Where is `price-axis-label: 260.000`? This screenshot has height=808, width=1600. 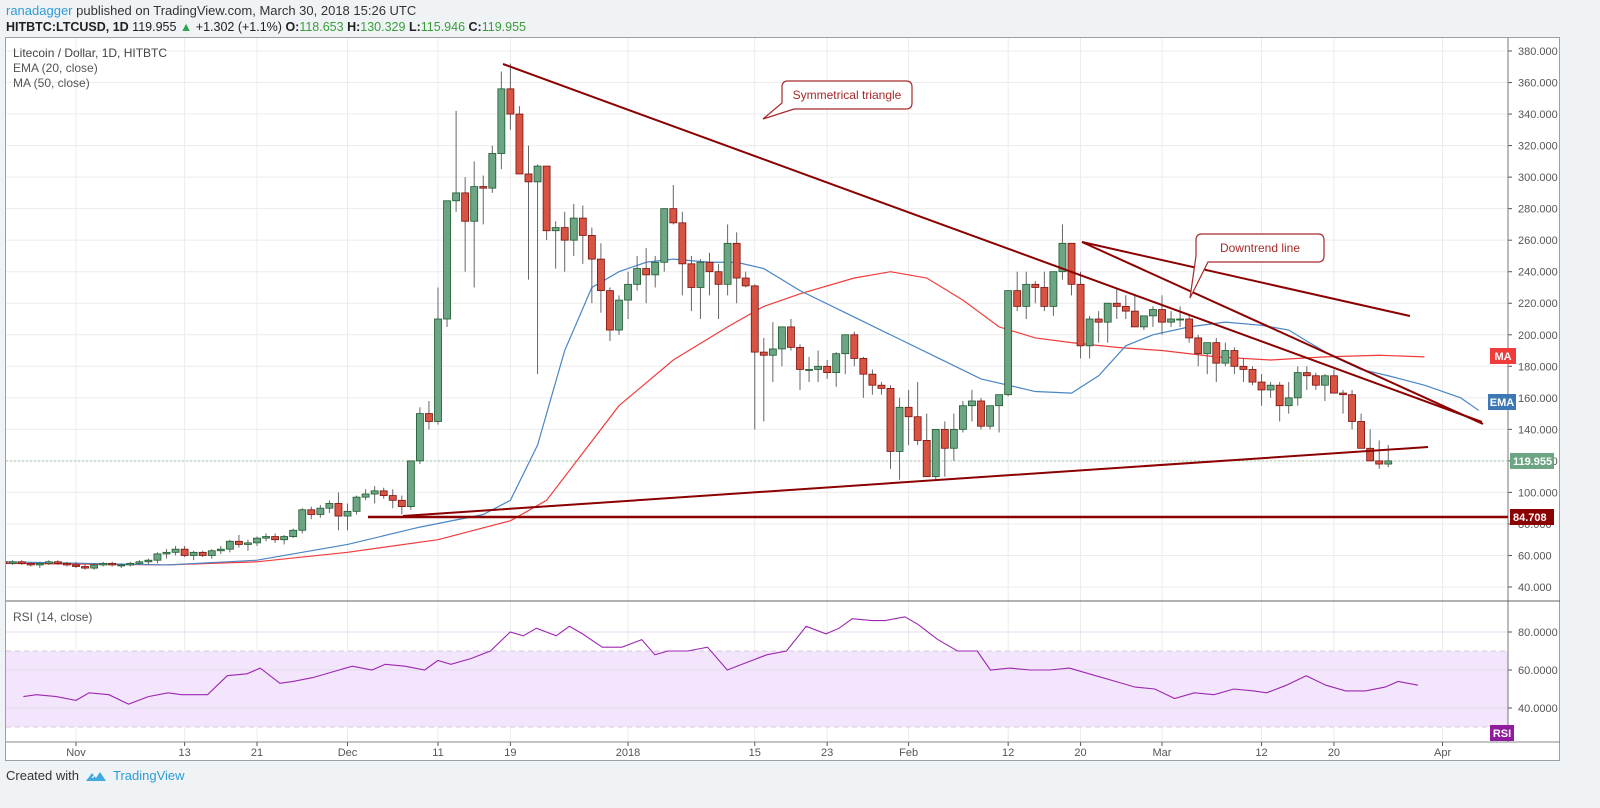
price-axis-label: 260.000 is located at coordinates (1538, 241).